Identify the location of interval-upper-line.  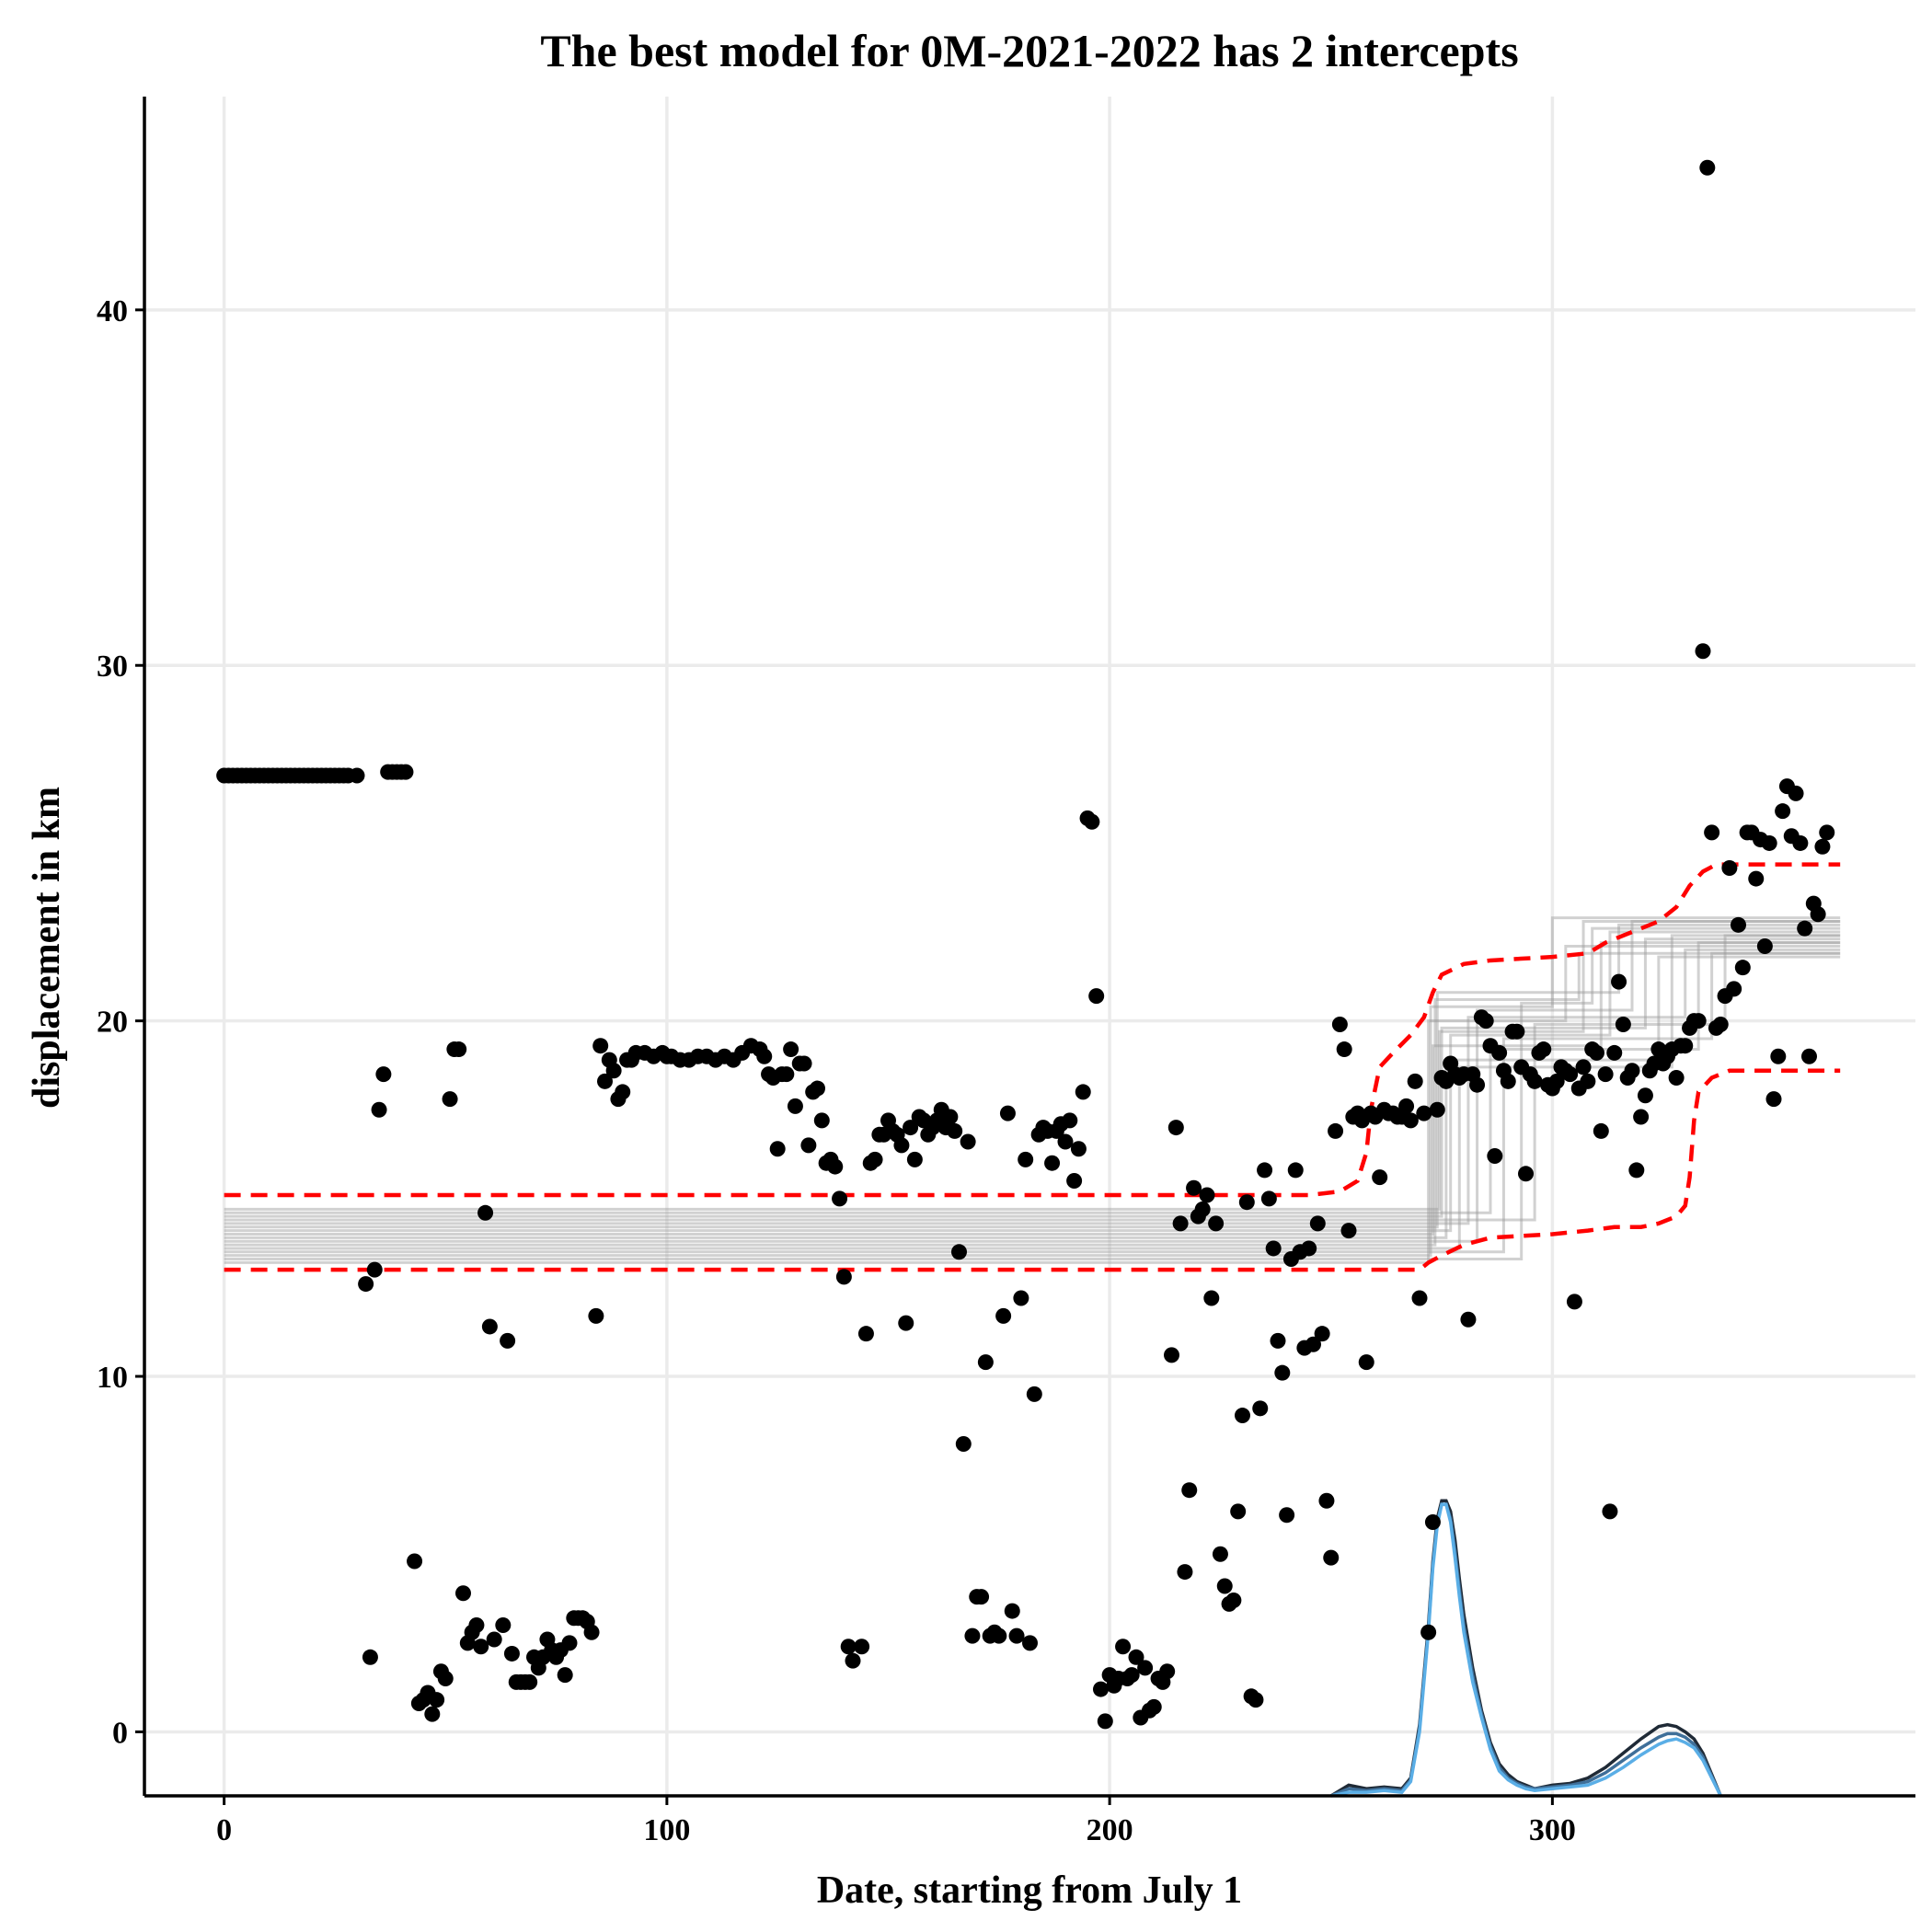
(1032, 1030).